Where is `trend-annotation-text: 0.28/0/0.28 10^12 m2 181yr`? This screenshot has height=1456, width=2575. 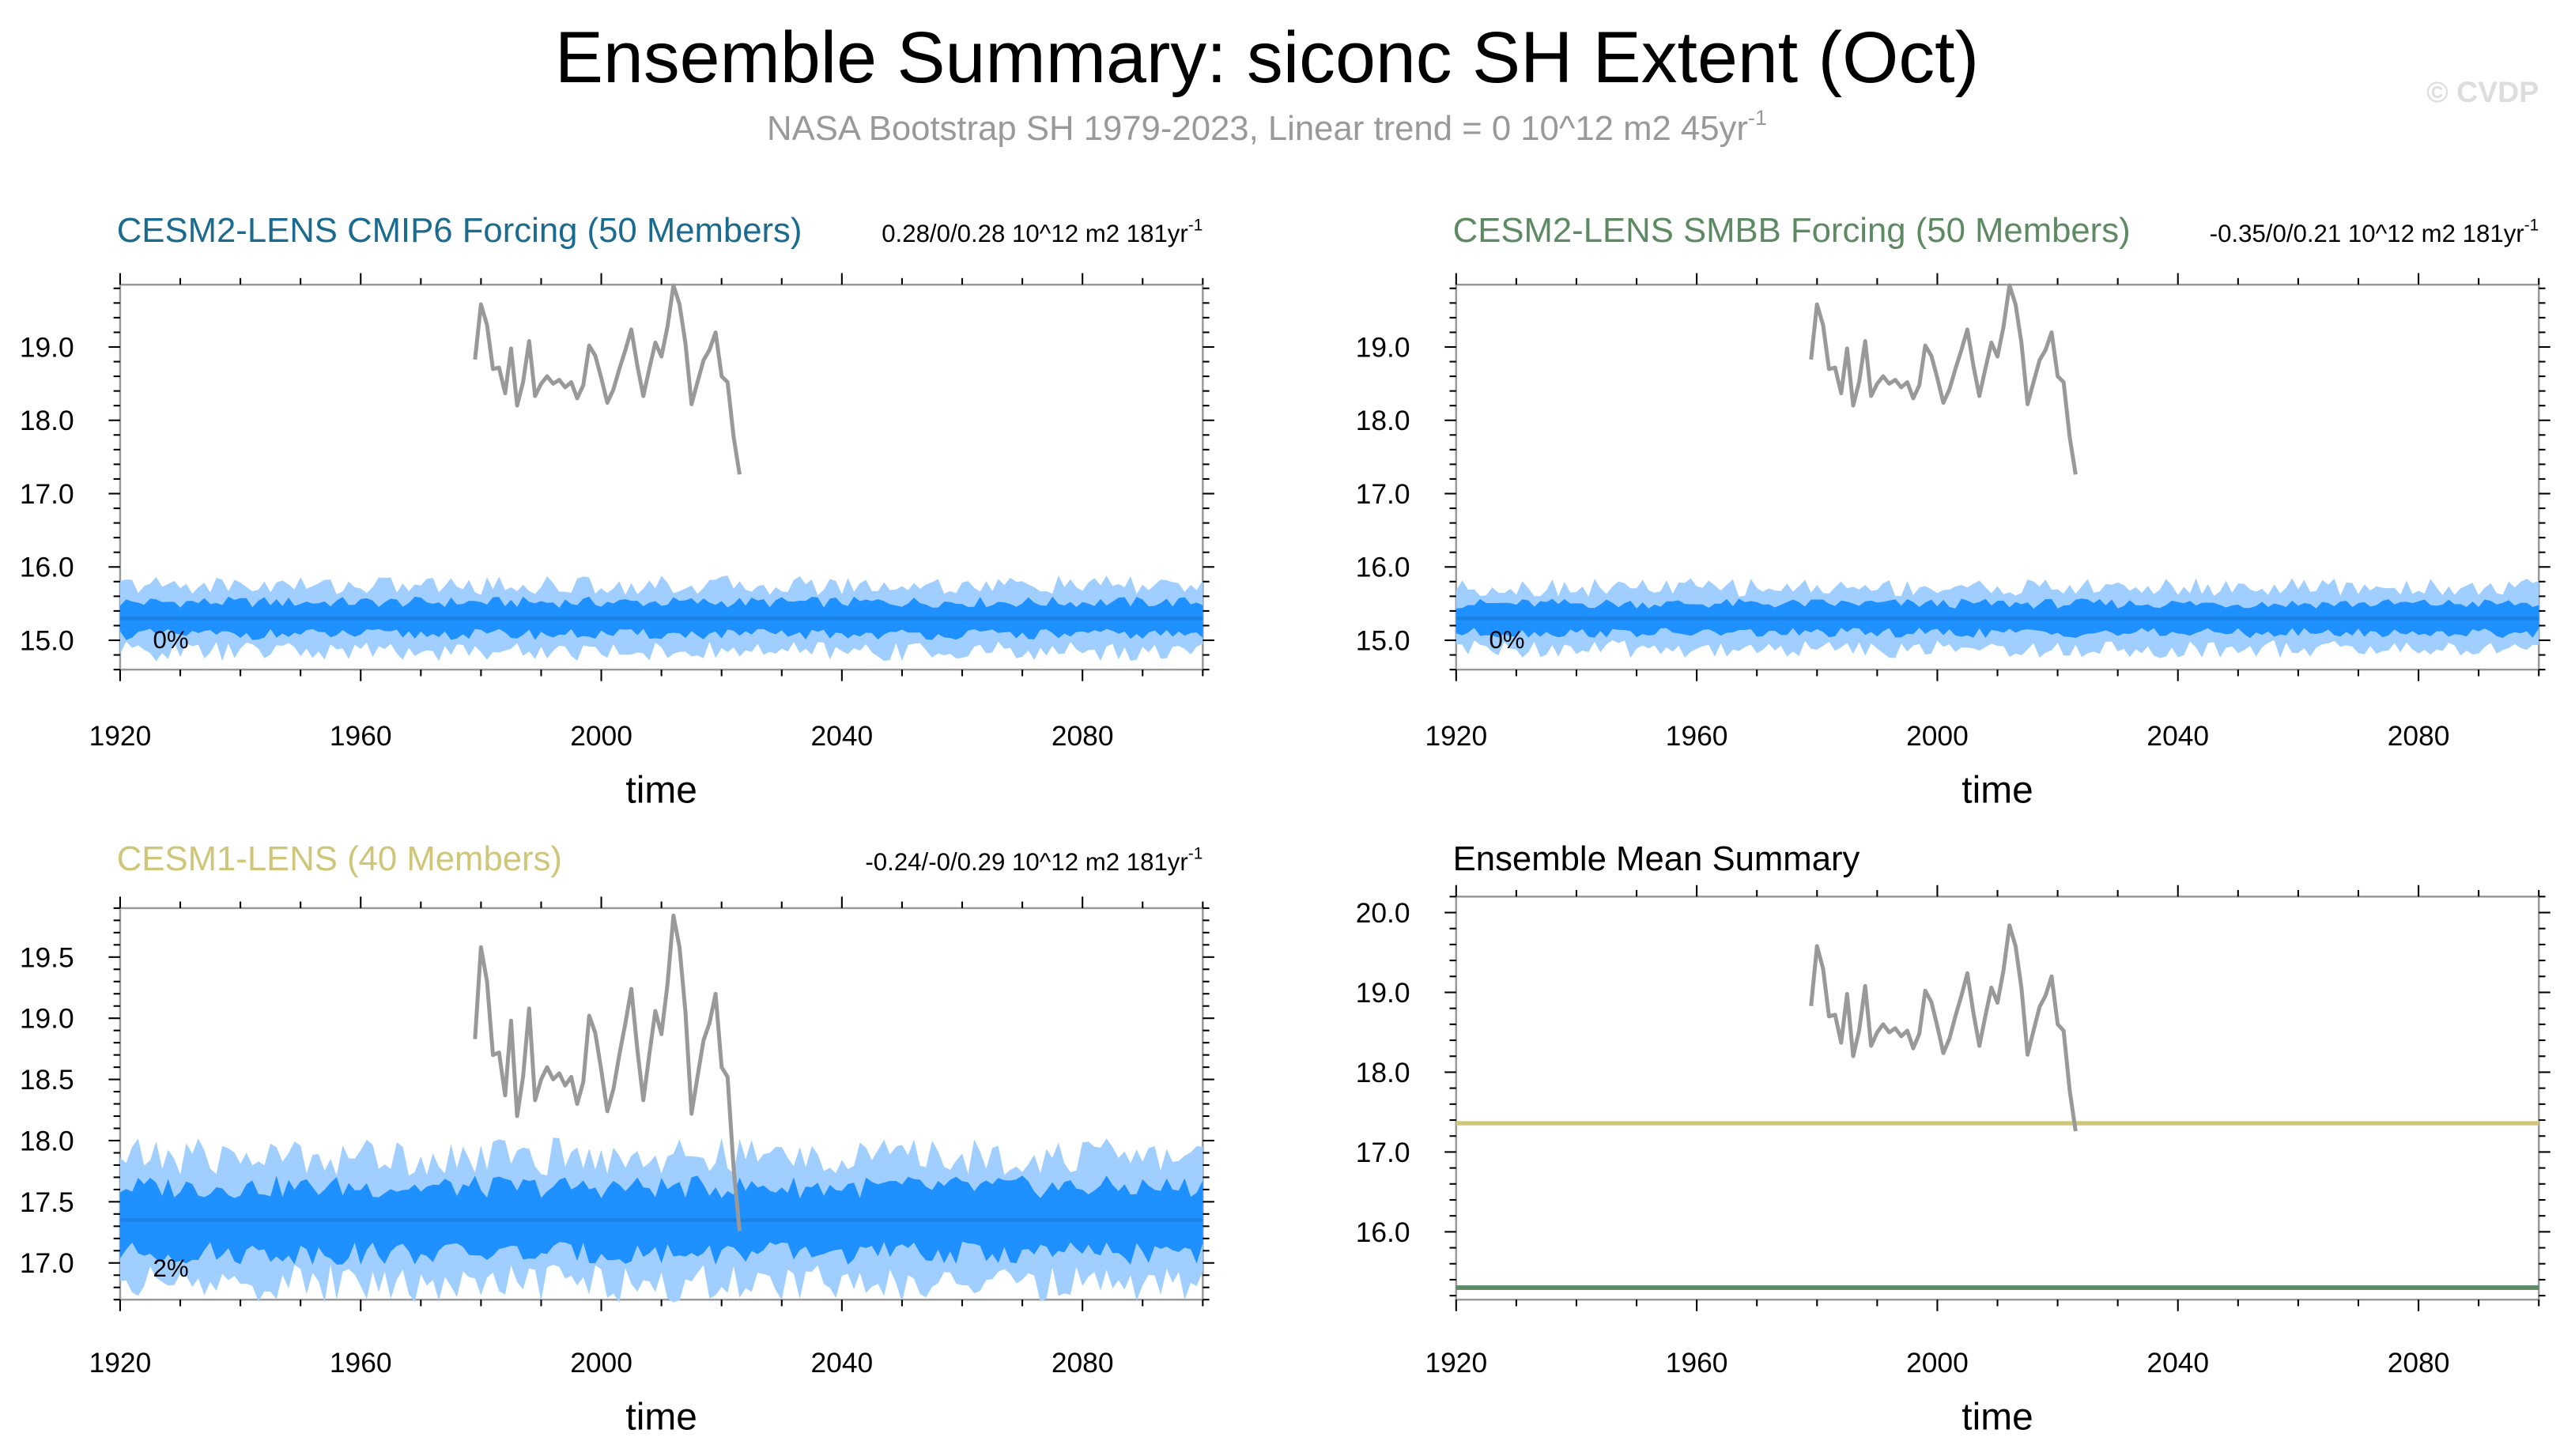
trend-annotation-text: 0.28/0/0.28 10^12 m2 181yr is located at coordinates (1035, 233).